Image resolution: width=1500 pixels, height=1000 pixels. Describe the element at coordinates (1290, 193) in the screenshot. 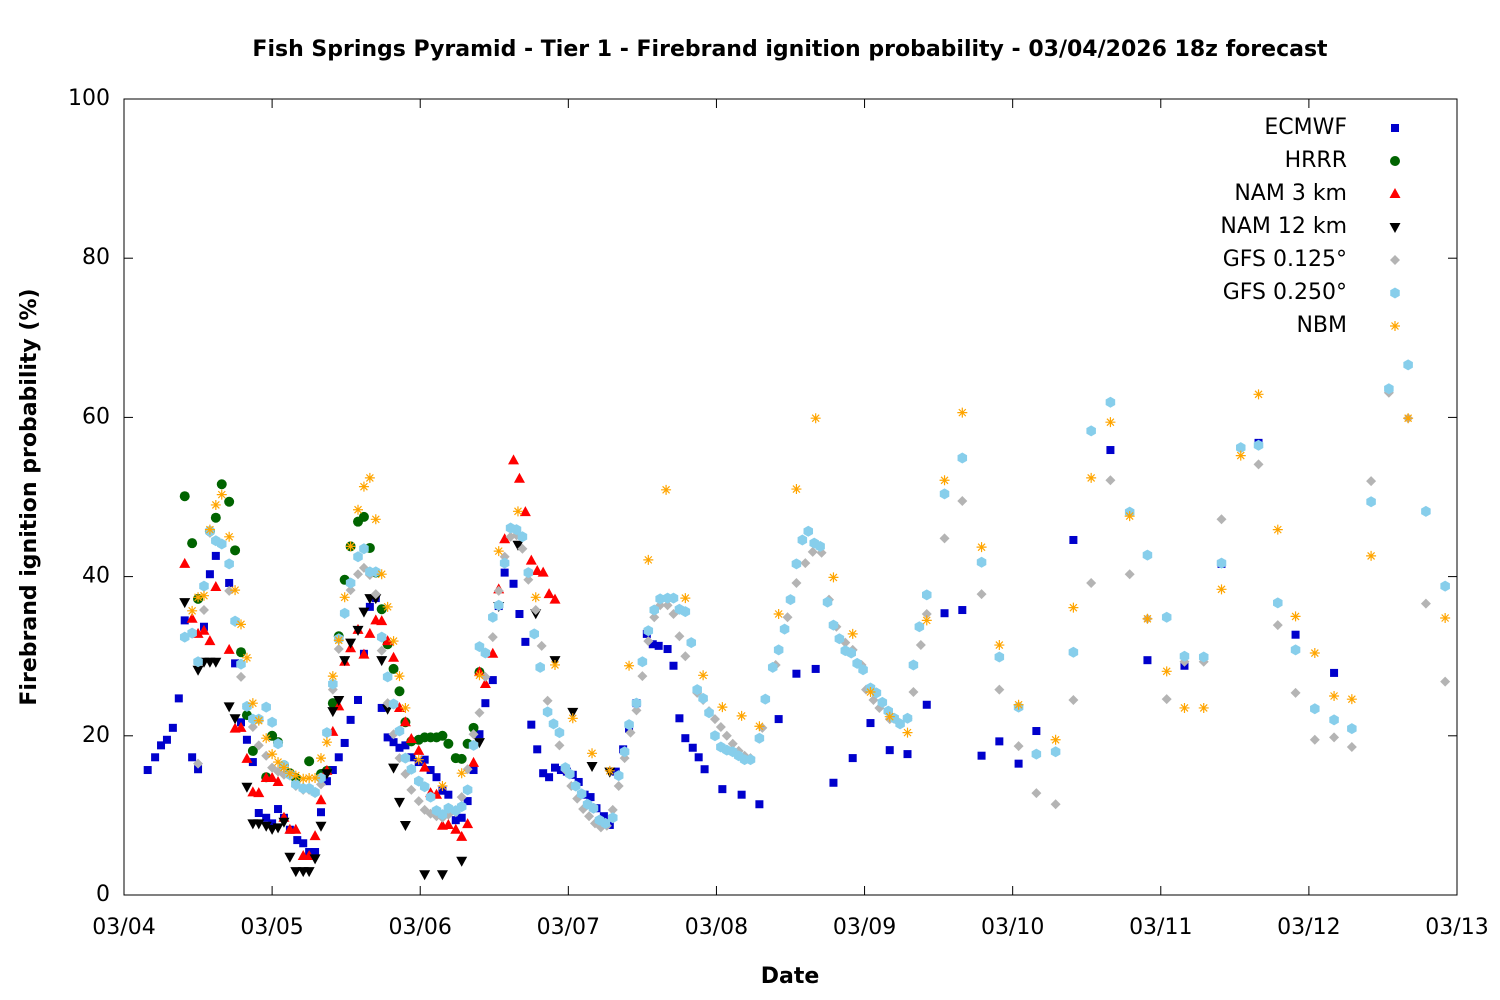

I see `legend-label: NAM 3 km` at that location.